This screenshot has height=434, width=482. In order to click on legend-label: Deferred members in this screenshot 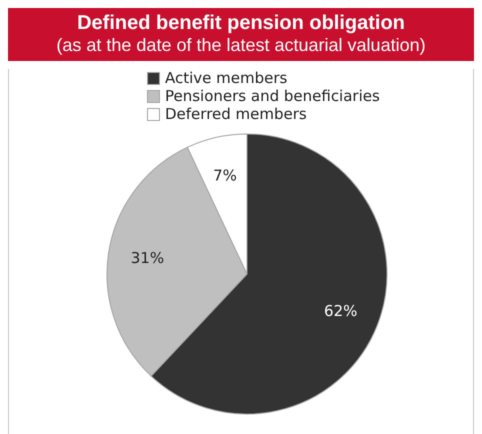, I will do `click(236, 114)`.